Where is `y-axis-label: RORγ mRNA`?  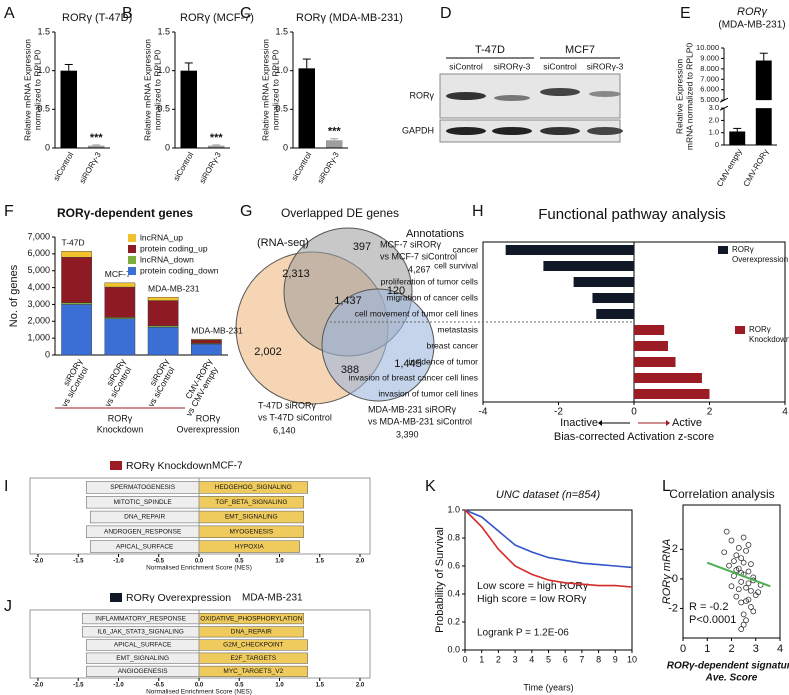
y-axis-label: RORγ mRNA is located at coordinates (667, 571).